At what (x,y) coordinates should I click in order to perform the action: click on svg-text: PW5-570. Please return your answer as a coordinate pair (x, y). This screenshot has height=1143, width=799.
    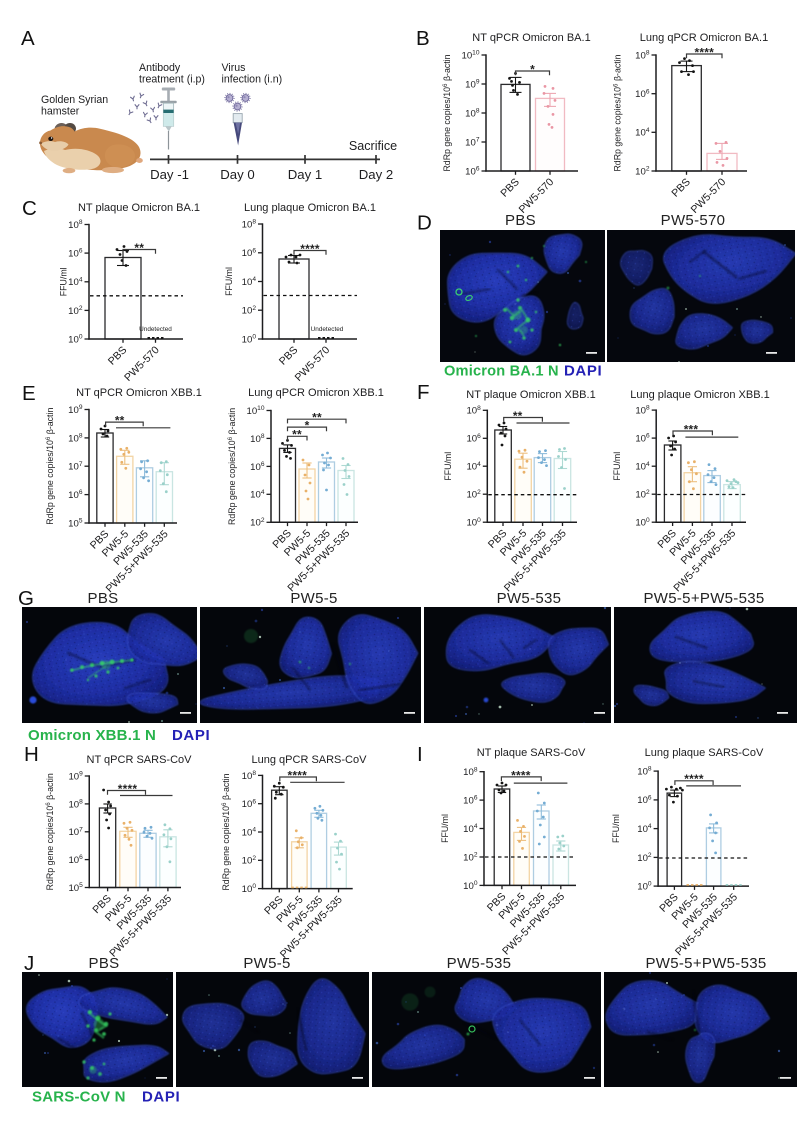
    Looking at the image, I should click on (693, 220).